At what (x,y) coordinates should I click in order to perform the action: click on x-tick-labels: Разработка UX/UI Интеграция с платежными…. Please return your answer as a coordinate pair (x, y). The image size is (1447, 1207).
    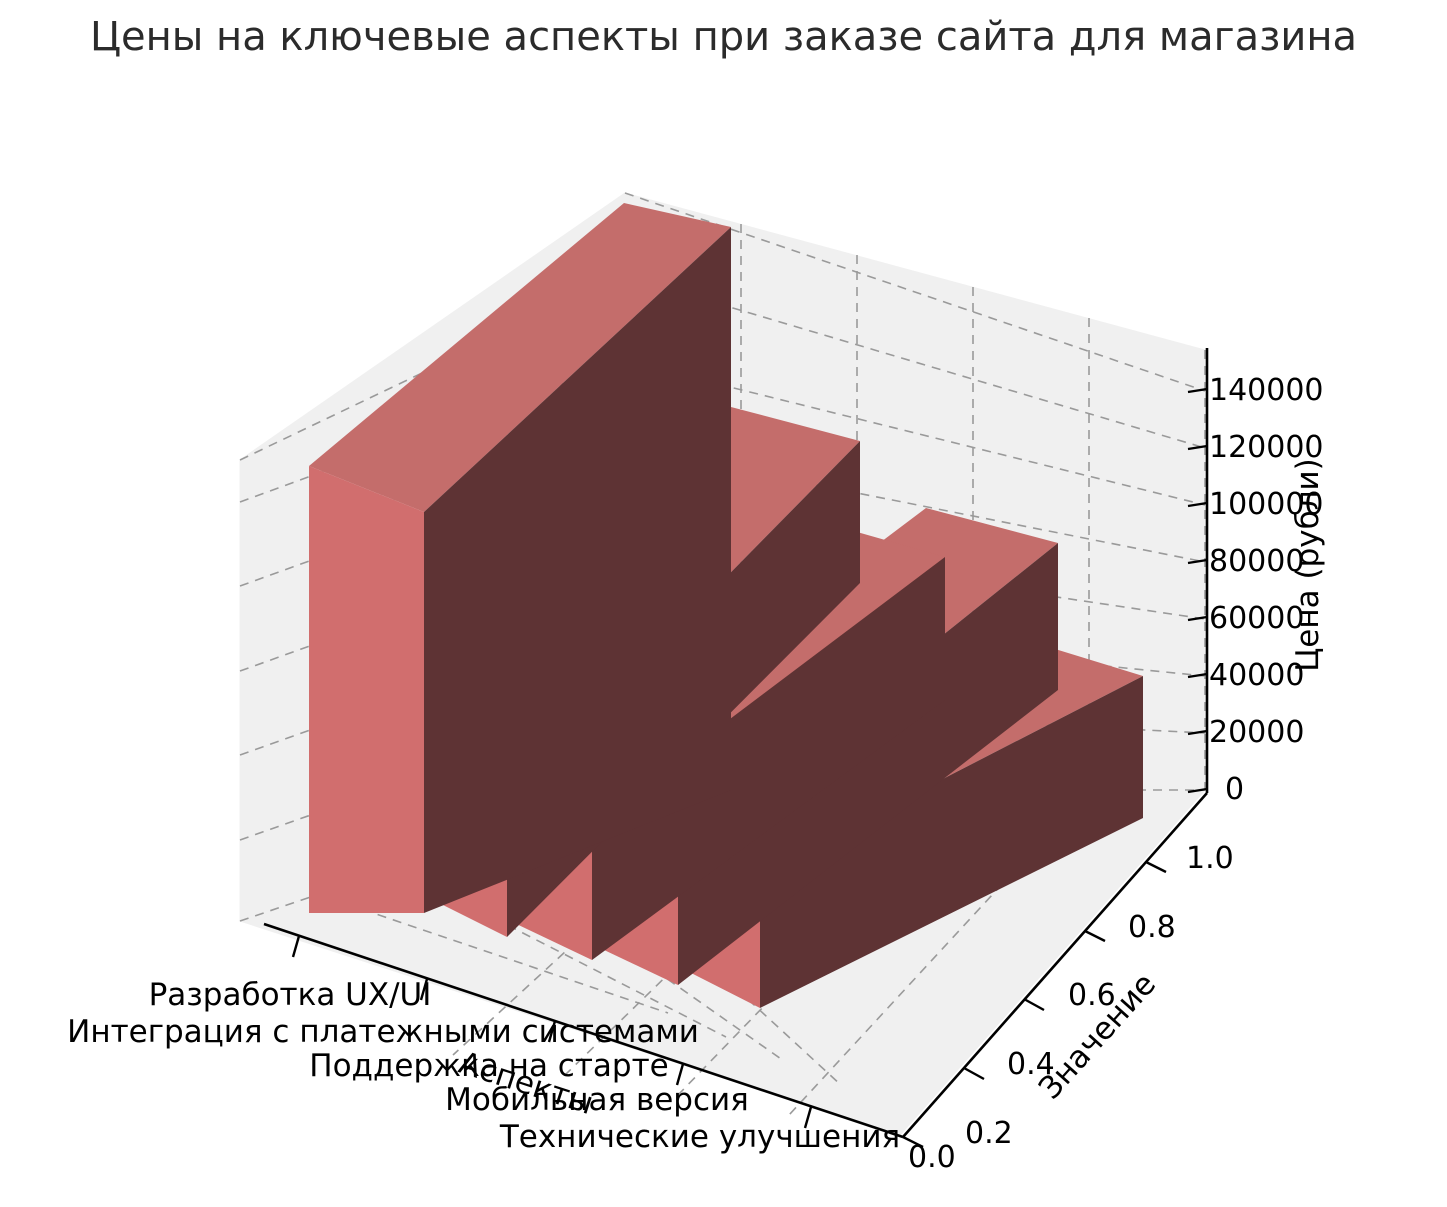
    Looking at the image, I should click on (483, 1066).